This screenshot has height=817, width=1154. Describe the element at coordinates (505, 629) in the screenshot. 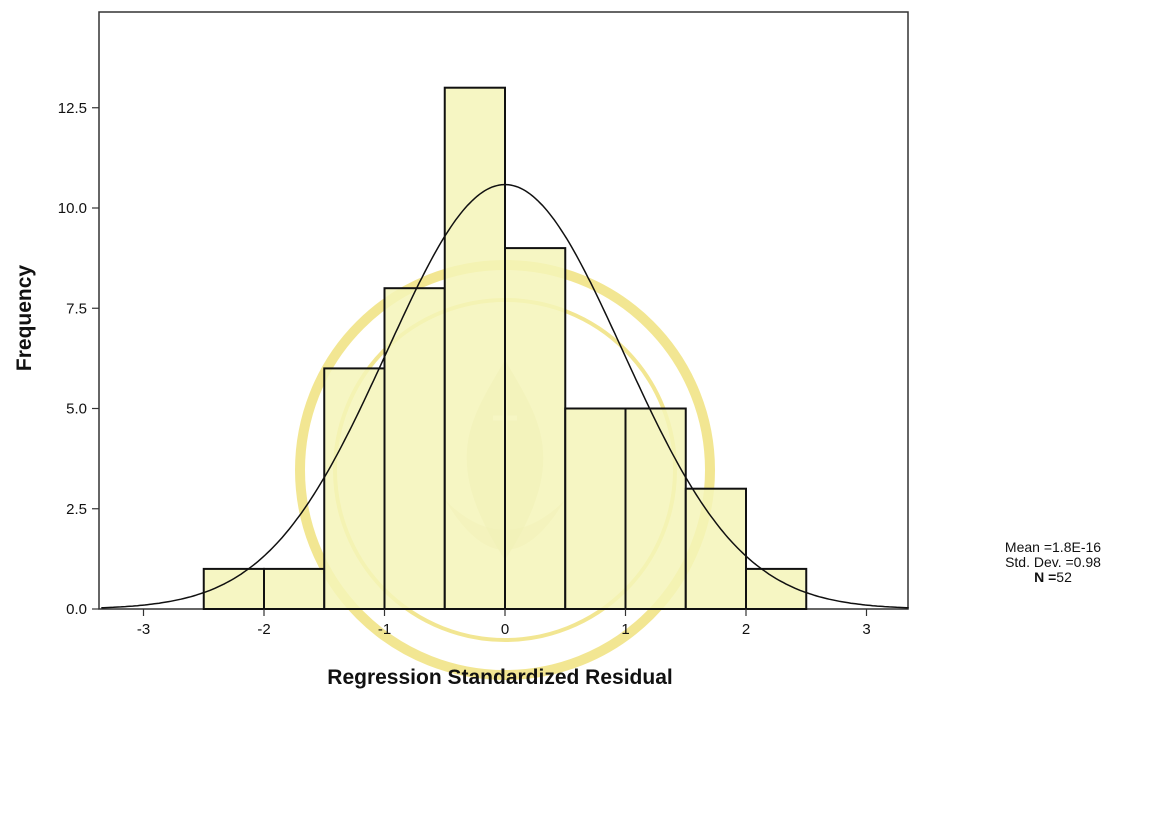

I see `x-tick-label: 0` at that location.